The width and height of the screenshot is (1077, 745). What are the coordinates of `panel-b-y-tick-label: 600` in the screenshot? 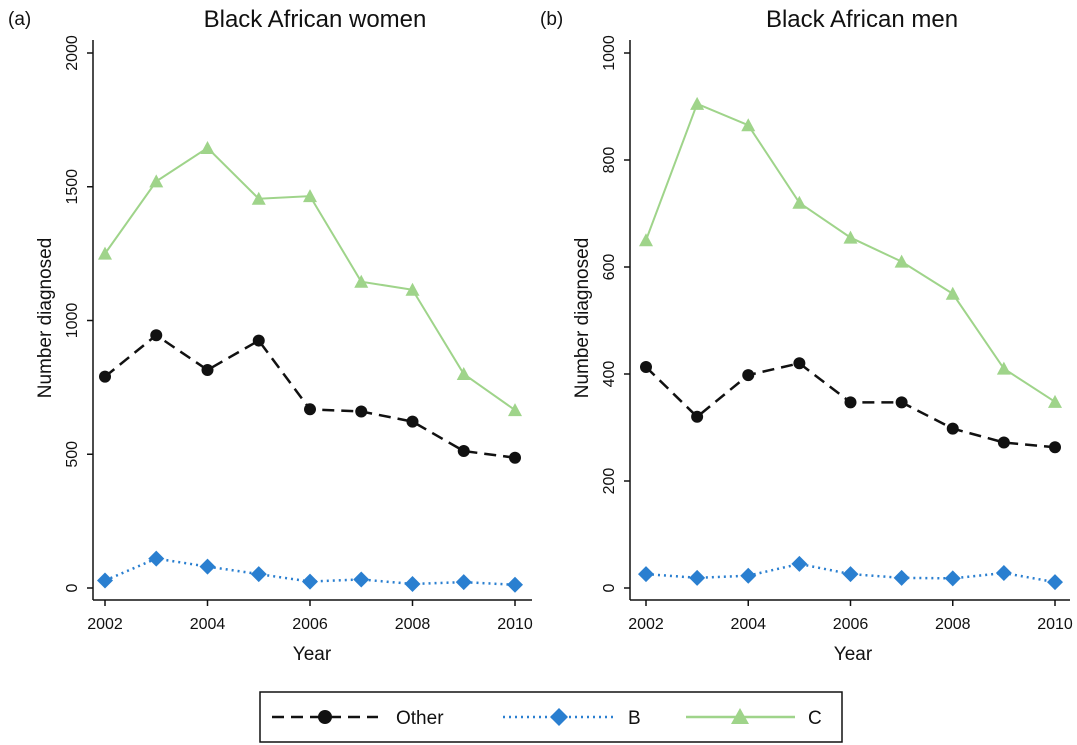 It's located at (609, 267).